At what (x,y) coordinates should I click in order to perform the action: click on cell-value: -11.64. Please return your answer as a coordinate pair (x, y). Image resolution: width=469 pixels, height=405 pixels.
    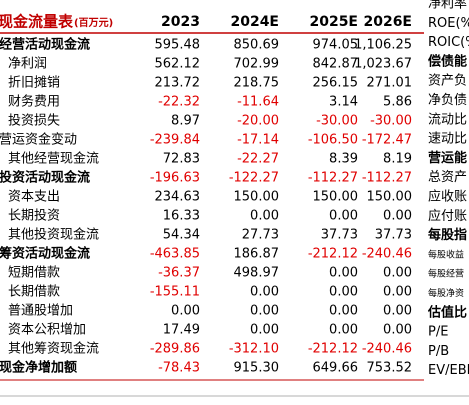
    Looking at the image, I should click on (258, 102).